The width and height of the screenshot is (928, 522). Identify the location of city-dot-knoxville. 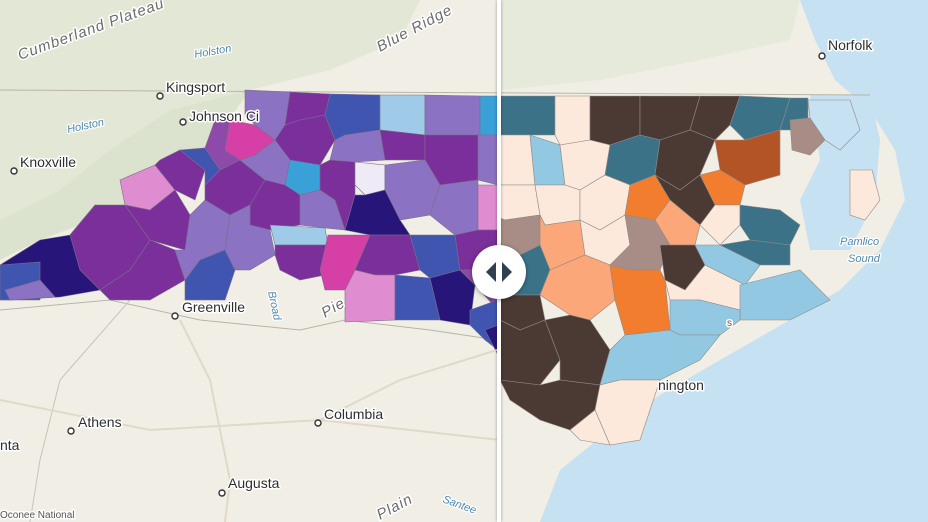
(14, 171).